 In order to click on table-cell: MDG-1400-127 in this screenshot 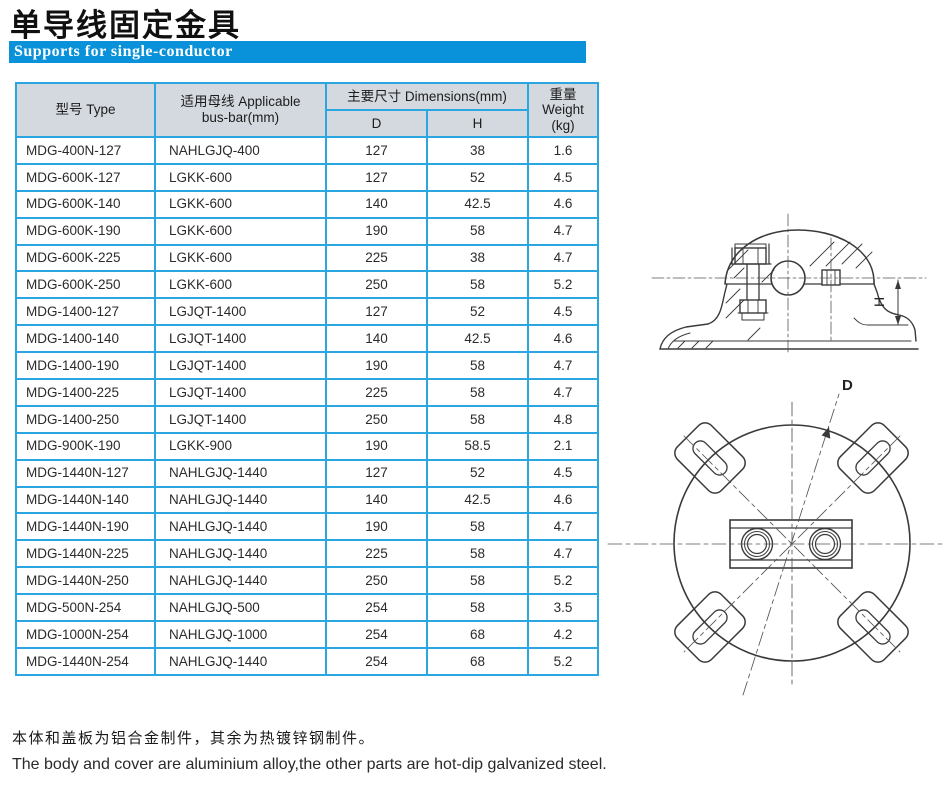, I will do `click(85, 312)`.